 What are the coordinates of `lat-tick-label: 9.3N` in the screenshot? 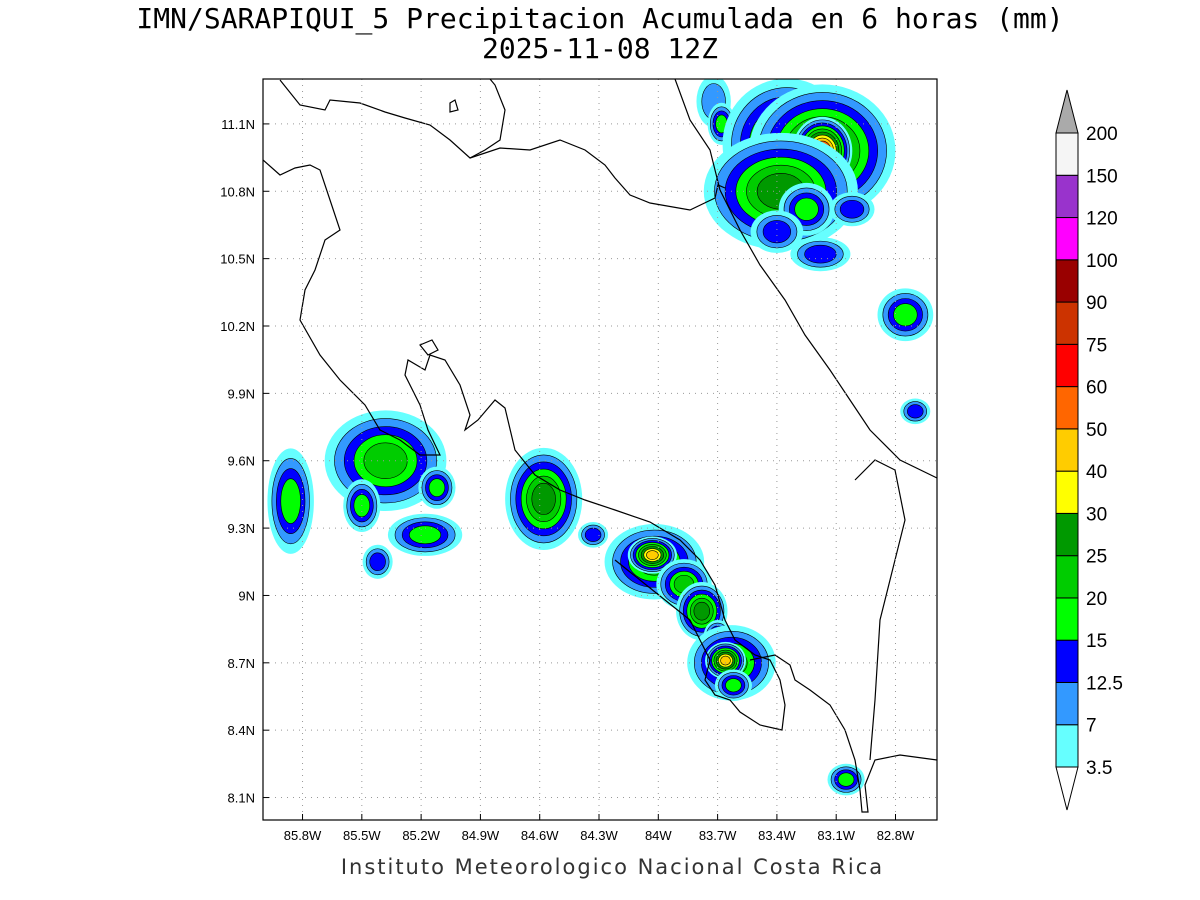 It's located at (241, 528).